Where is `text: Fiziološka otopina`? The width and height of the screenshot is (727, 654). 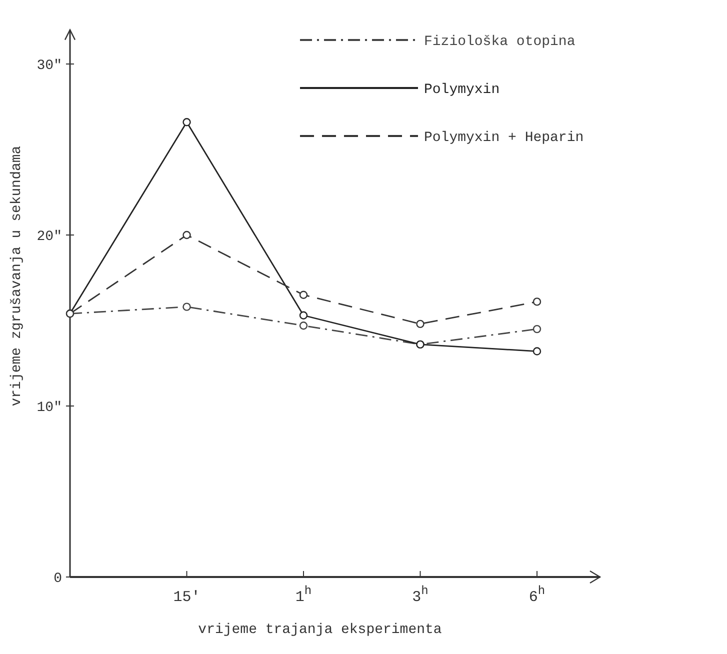 text: Fiziološka otopina is located at coordinates (500, 42).